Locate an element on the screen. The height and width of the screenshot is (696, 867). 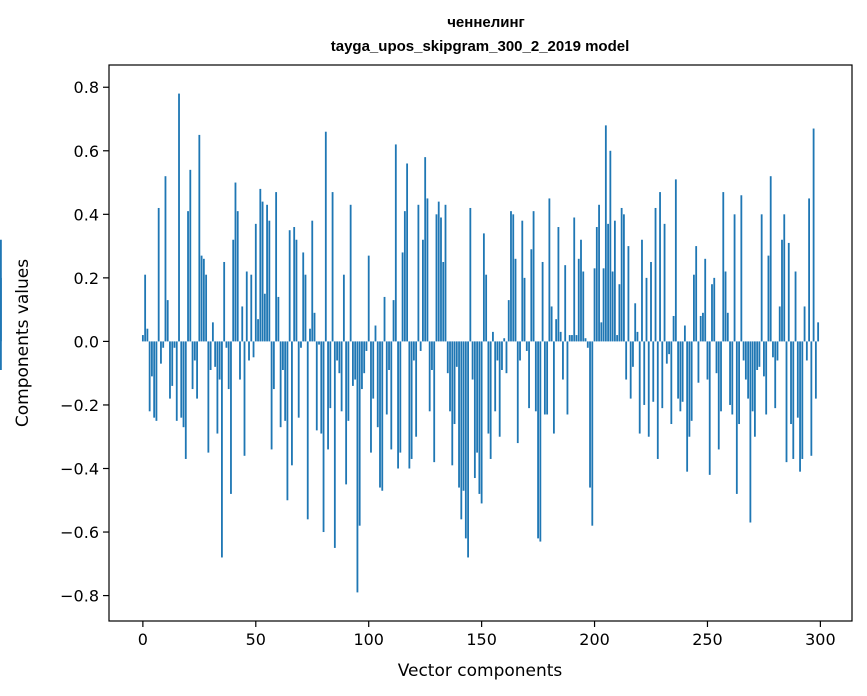
y-tick-label: 0.4 is located at coordinates (86, 214).